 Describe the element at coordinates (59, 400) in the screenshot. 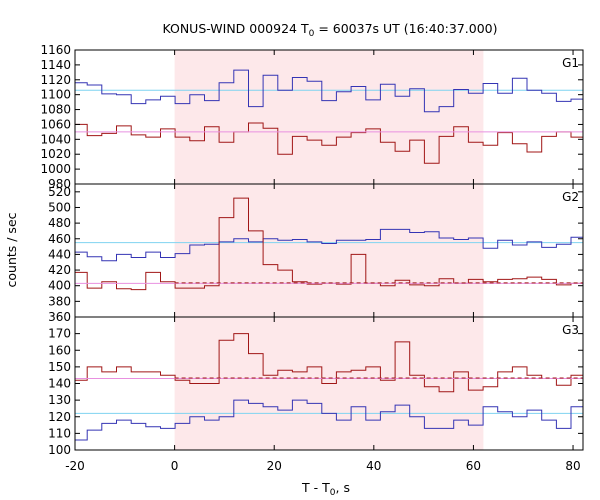

I see `y-tick-label: 130` at that location.